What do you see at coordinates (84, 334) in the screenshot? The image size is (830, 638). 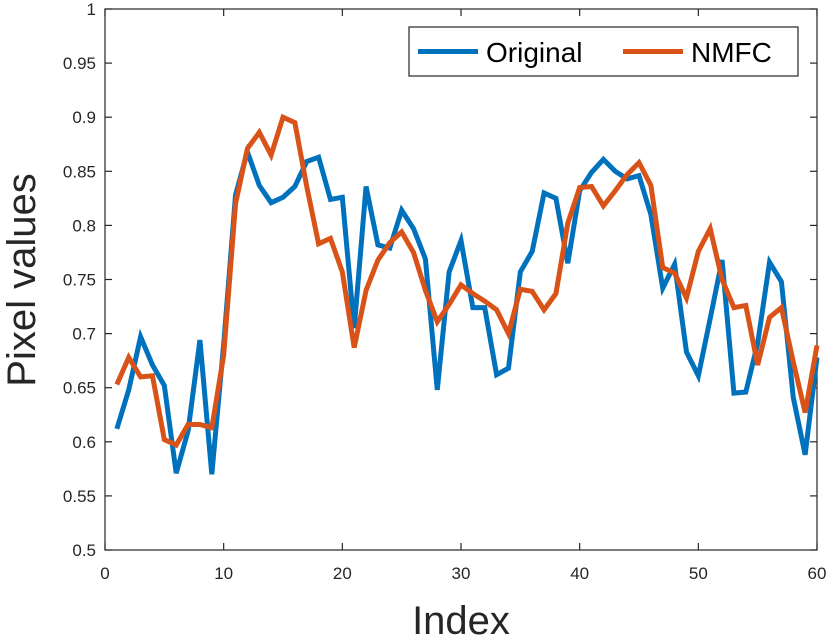 I see `y-tick-label: 0.7` at bounding box center [84, 334].